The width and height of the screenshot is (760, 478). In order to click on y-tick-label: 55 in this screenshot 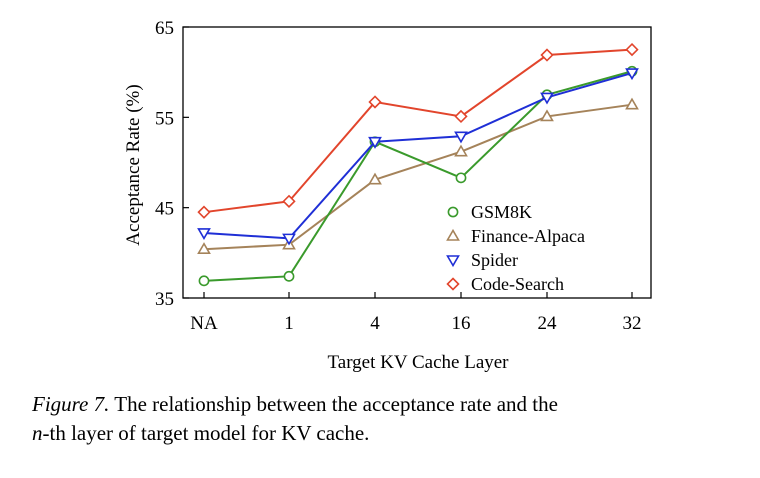, I will do `click(164, 118)`.